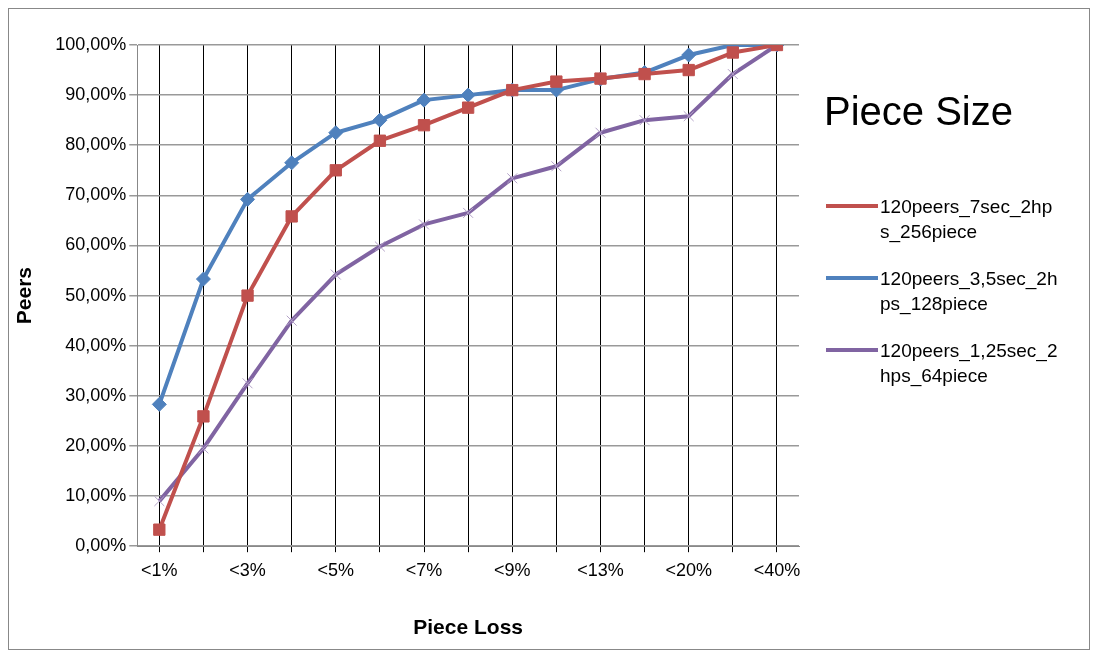 The height and width of the screenshot is (660, 1106). I want to click on y-tick-label: 0,00%, so click(101, 545).